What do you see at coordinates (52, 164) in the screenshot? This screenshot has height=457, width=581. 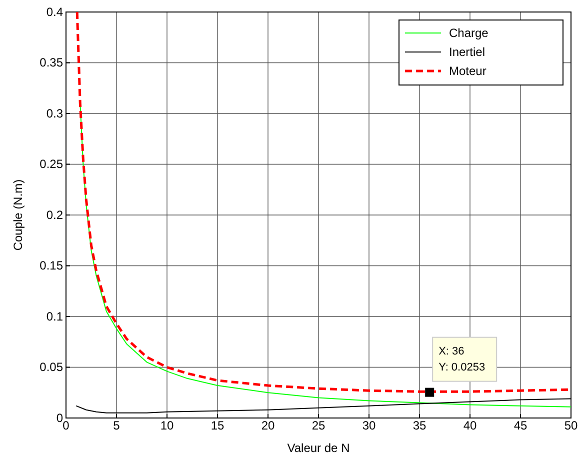 I see `y-tick-label: 0.25` at bounding box center [52, 164].